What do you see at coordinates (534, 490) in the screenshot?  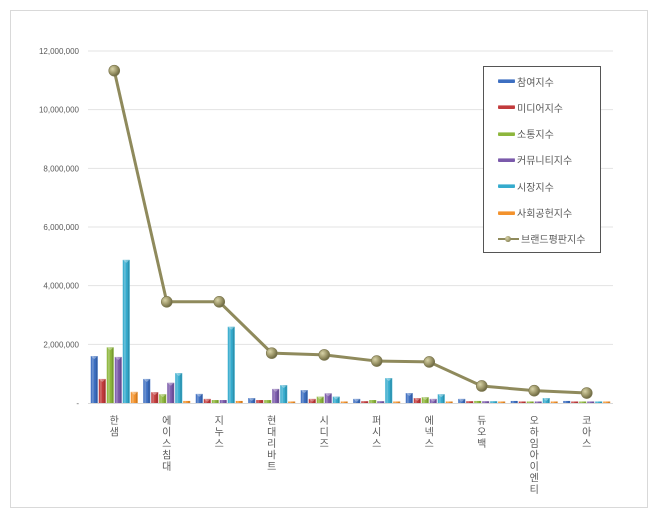 I see `svg-text: 티` at bounding box center [534, 490].